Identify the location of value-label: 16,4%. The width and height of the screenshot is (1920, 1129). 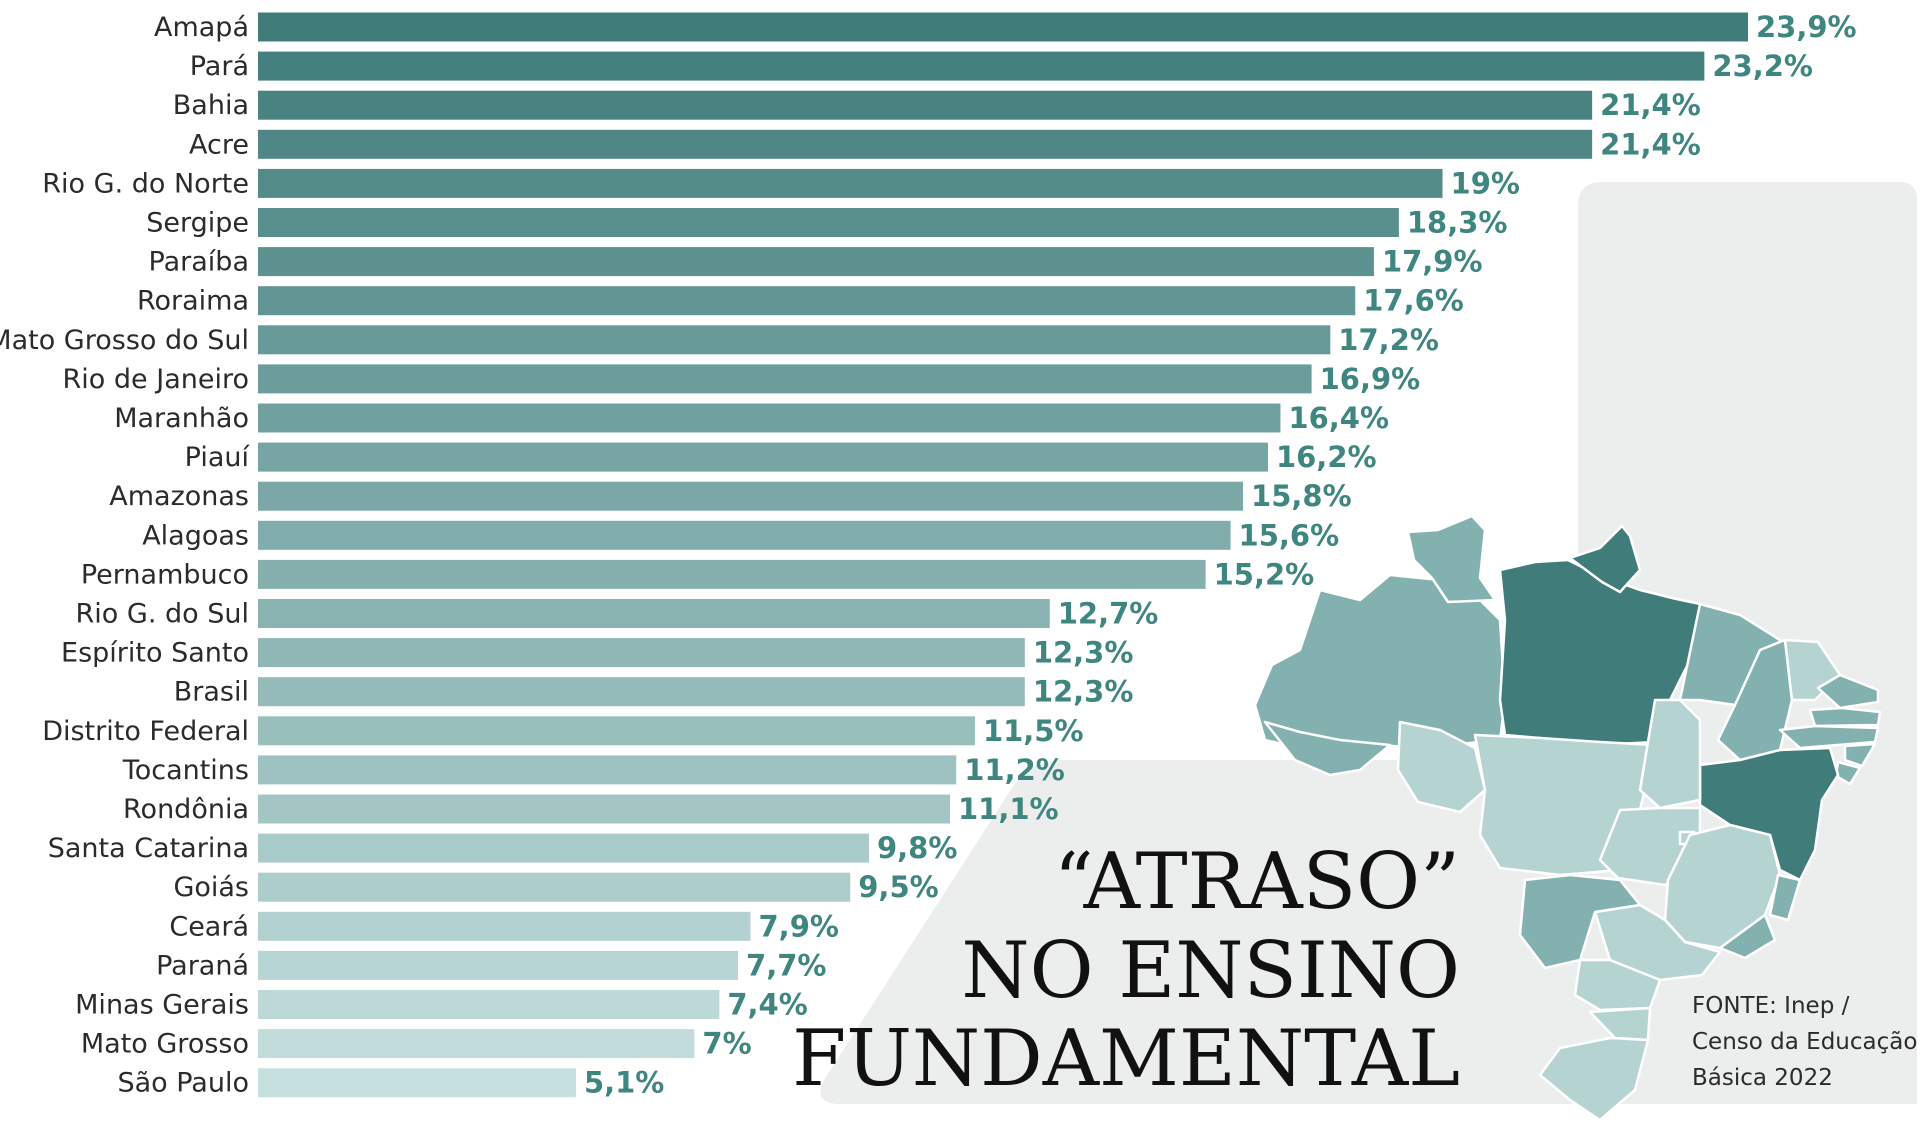
(1338, 418).